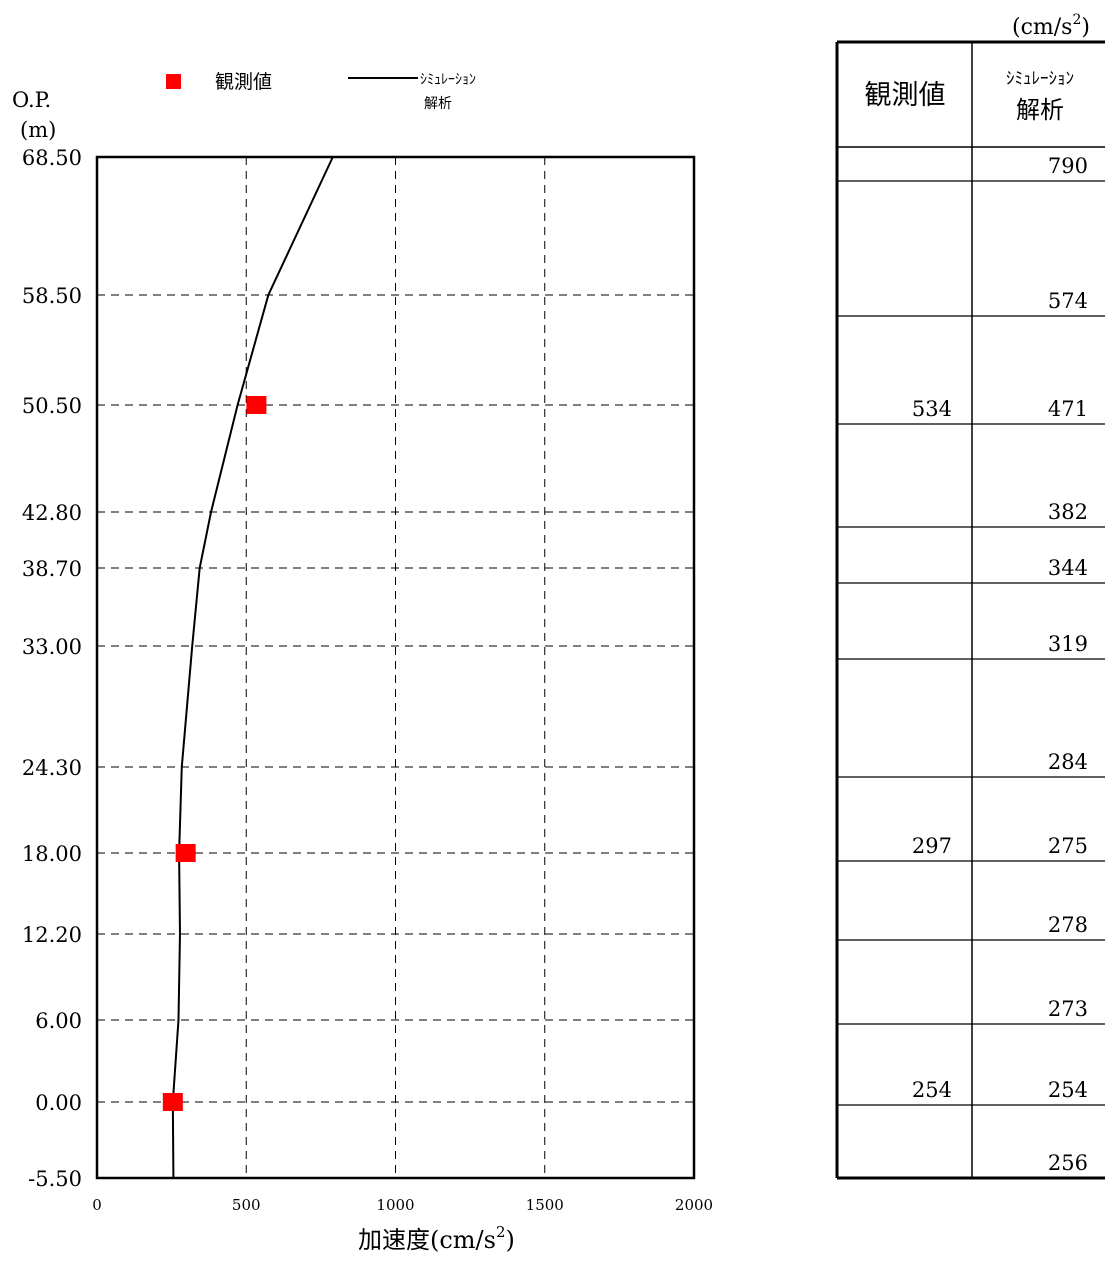 The height and width of the screenshot is (1262, 1105). I want to click on table-header-simulation-1: ｼﾐｭﾚｰｼｮﾝ, so click(1040, 79).